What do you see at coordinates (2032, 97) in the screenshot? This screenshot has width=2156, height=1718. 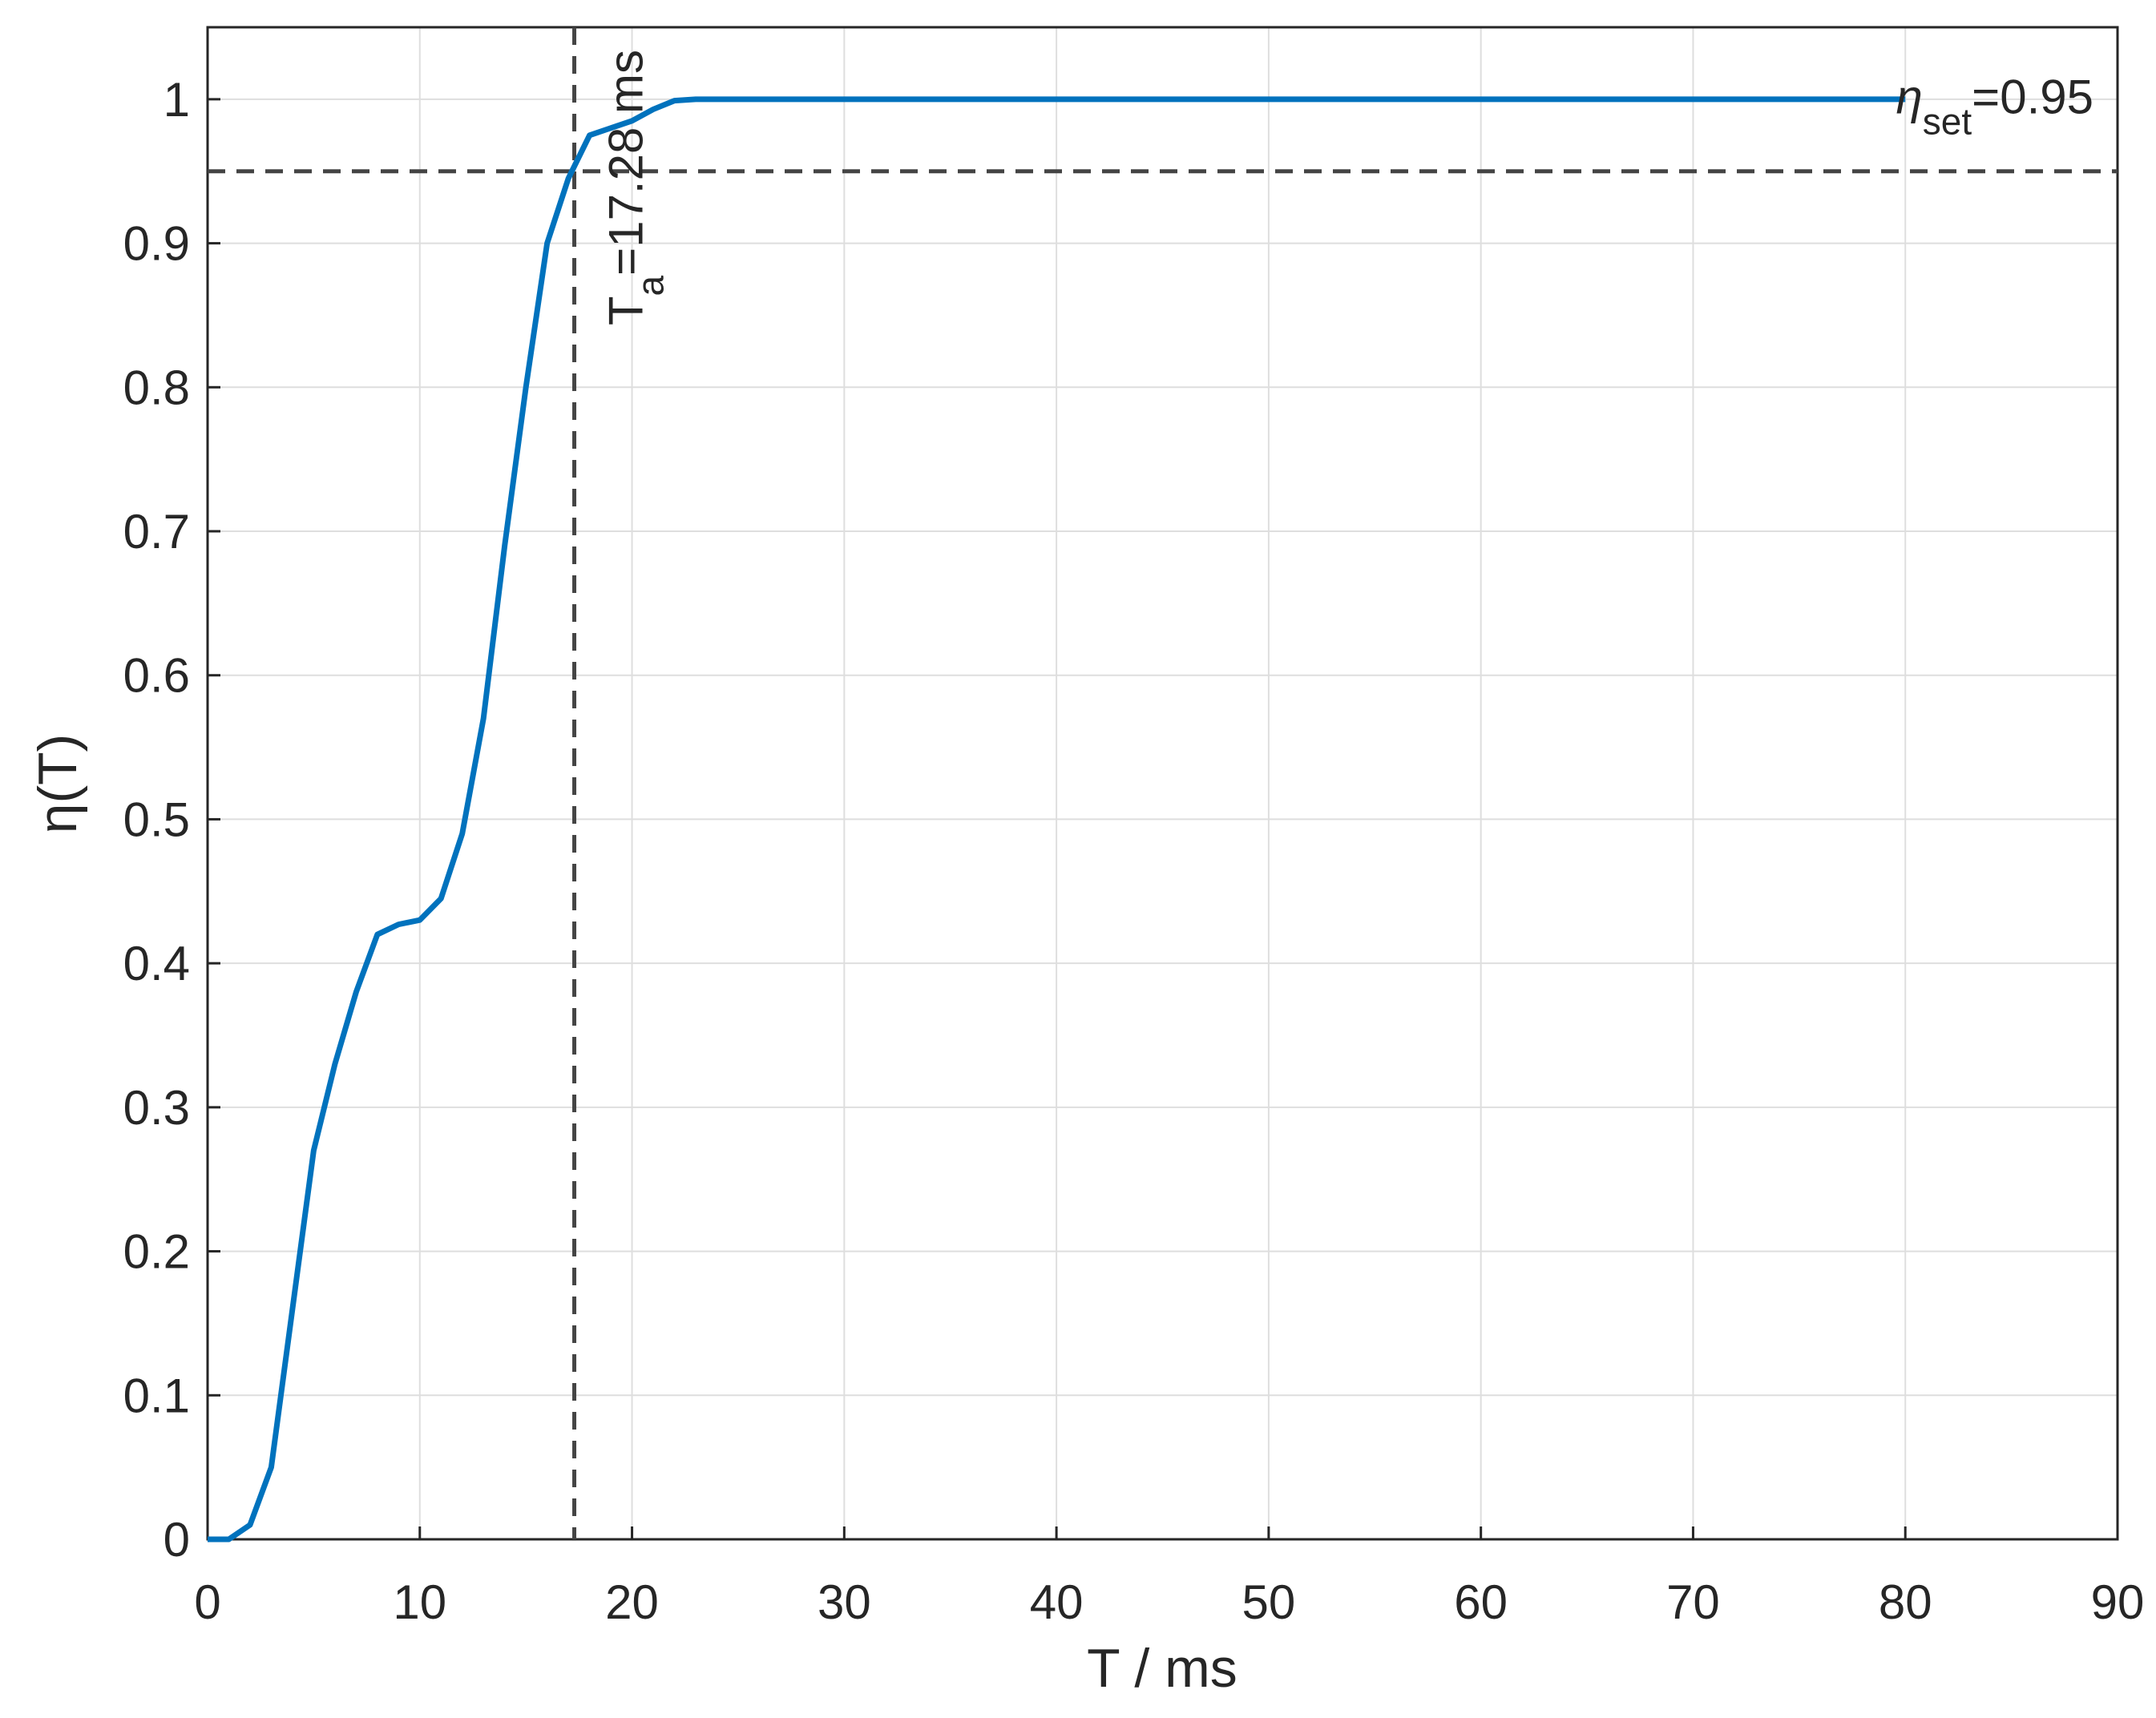 I see `annotation-value: =0.95` at bounding box center [2032, 97].